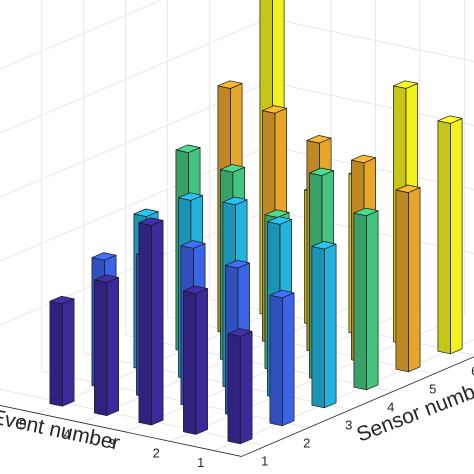 Image resolution: width=474 pixels, height=474 pixels. Describe the element at coordinates (432, 389) in the screenshot. I see `y-tick-label: 5` at that location.